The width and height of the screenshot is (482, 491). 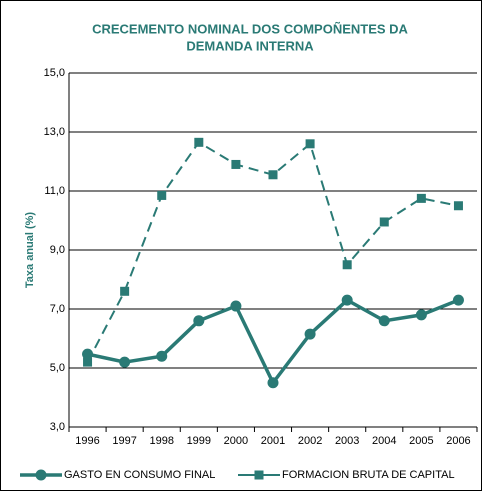 I want to click on y-tick-label: 7,0, so click(x=57, y=309).